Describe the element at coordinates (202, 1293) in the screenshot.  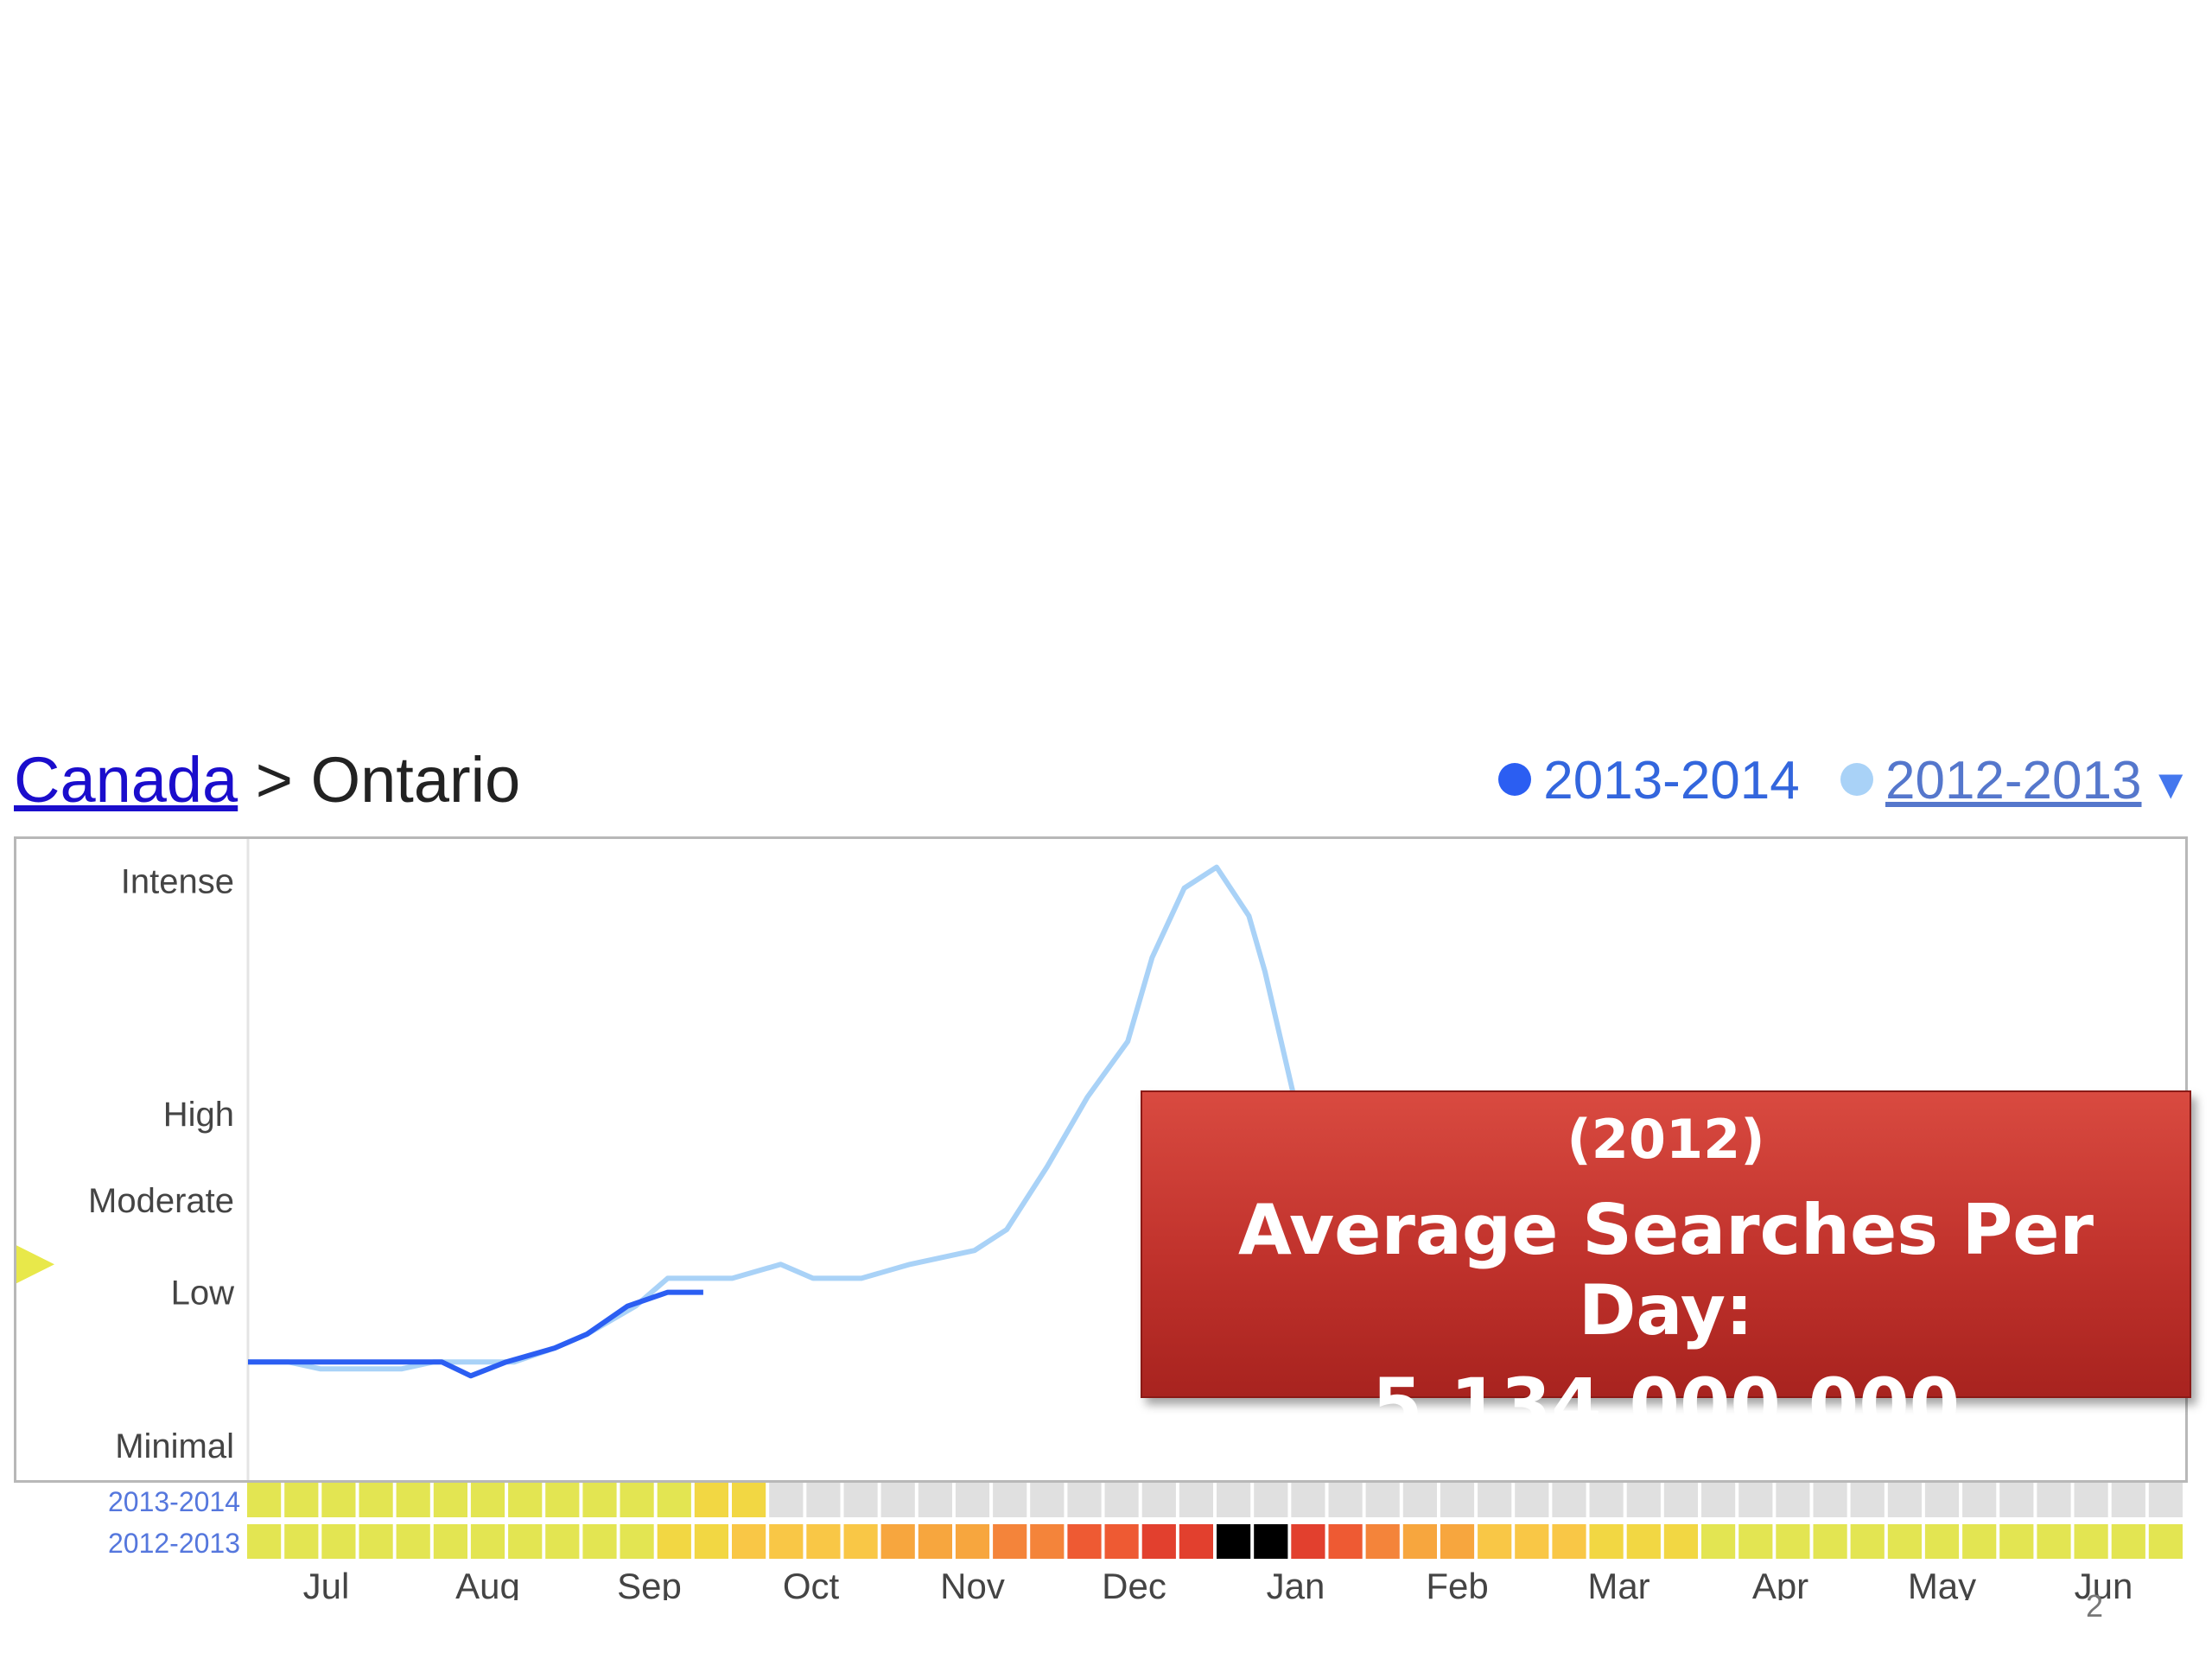
I see `y-level-label: Low` at that location.